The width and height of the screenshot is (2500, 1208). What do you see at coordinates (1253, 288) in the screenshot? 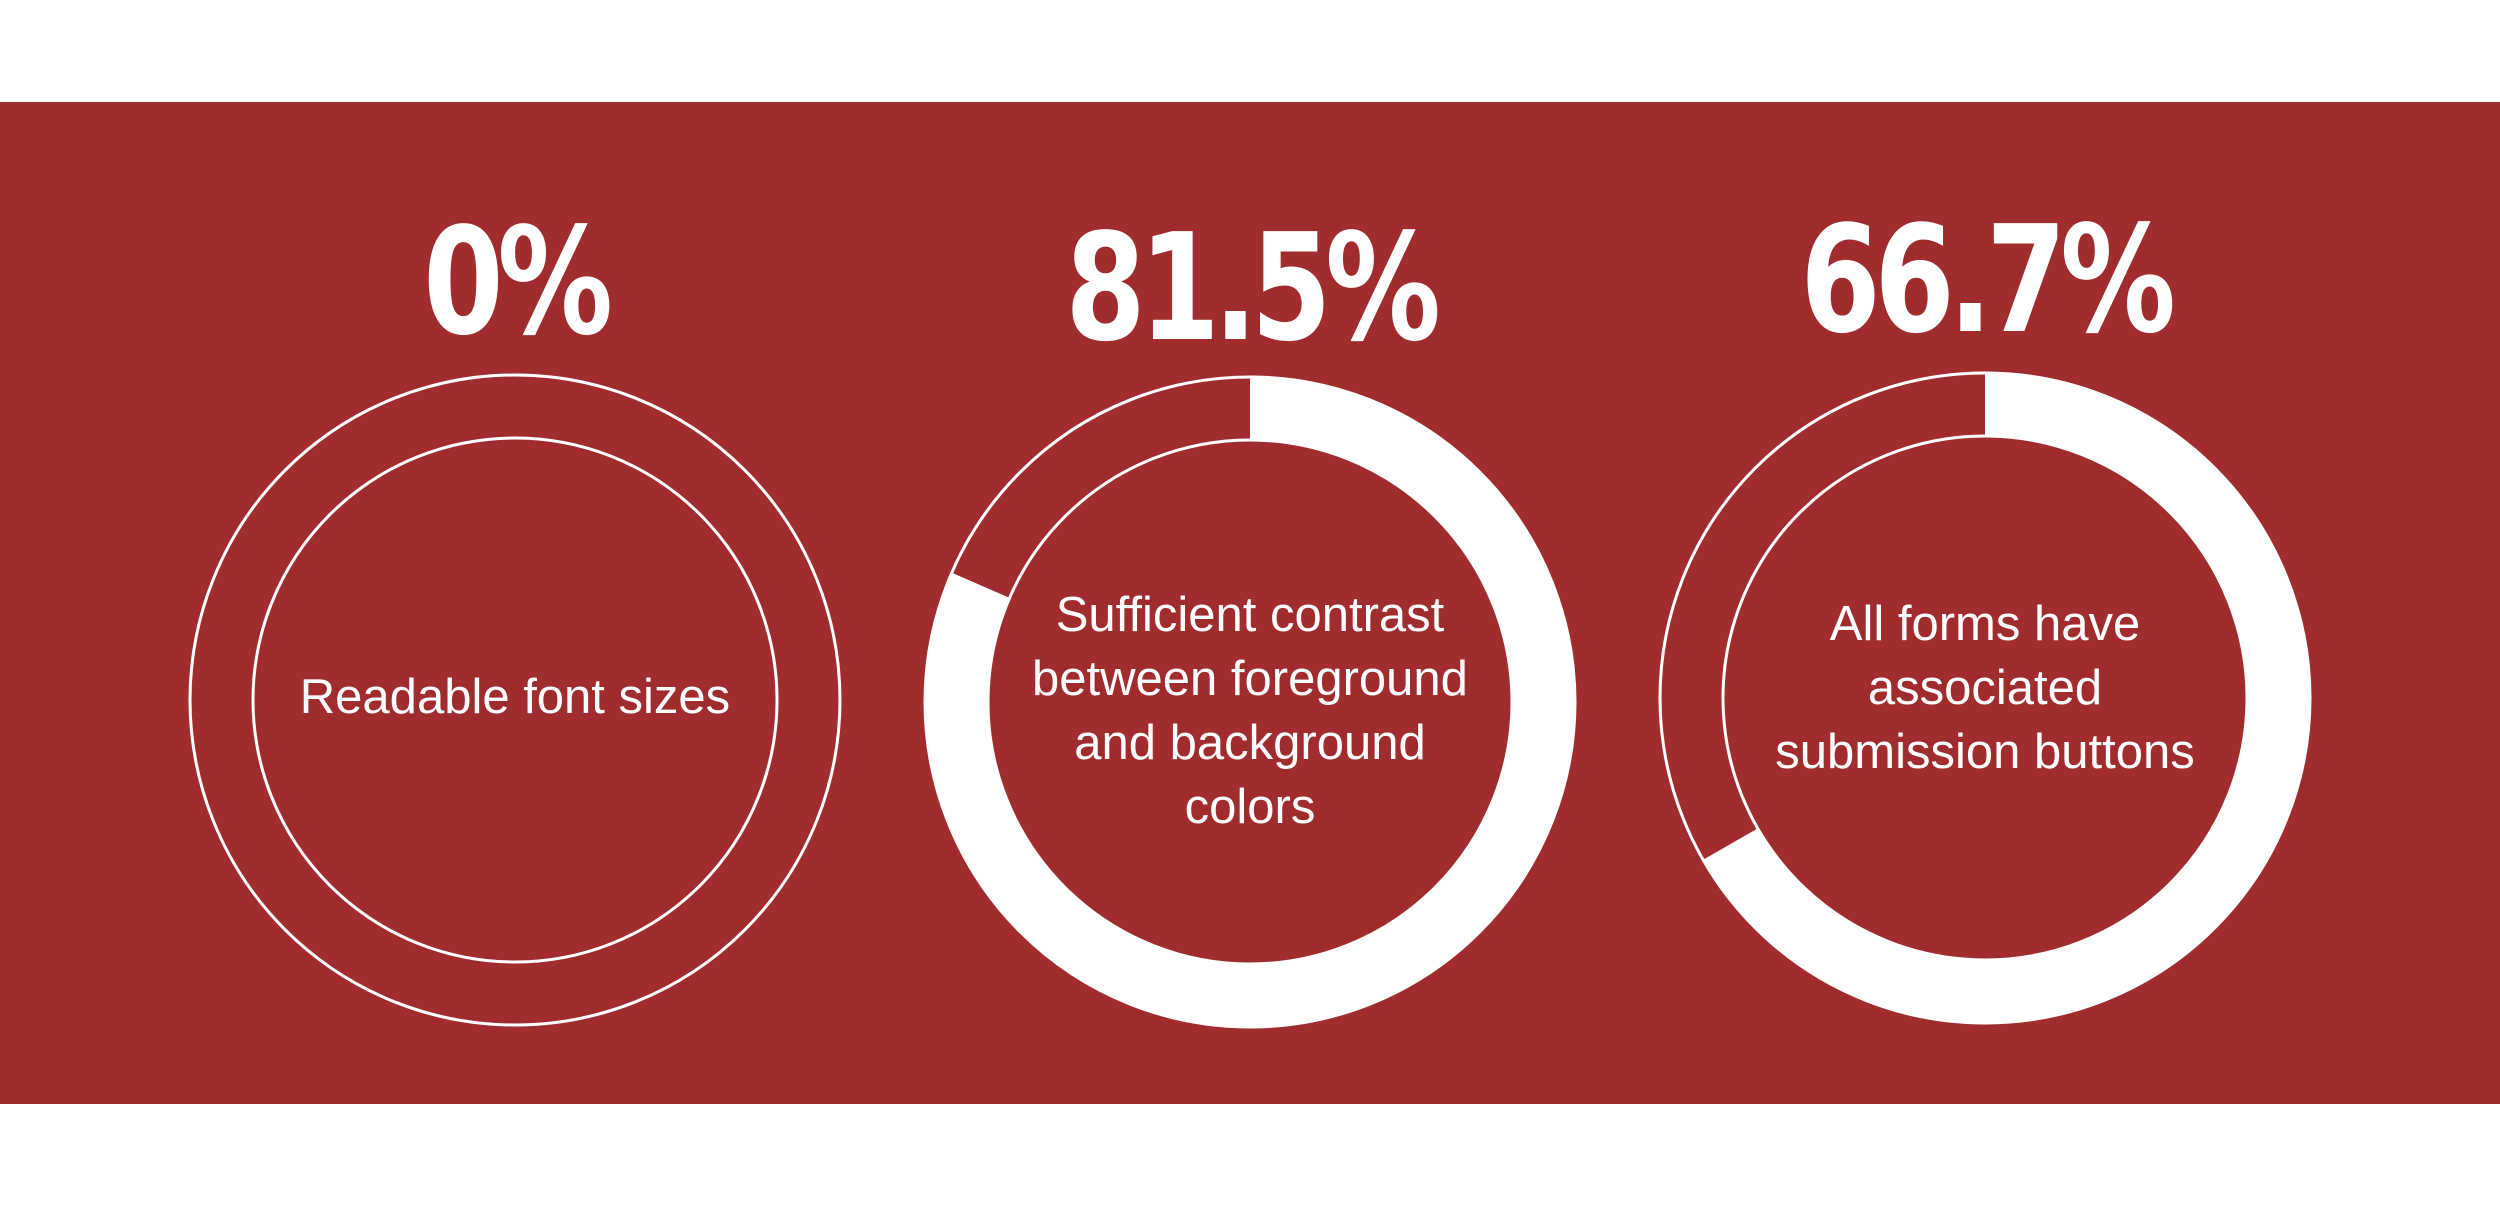
I see `stat-value: 81.5%` at bounding box center [1253, 288].